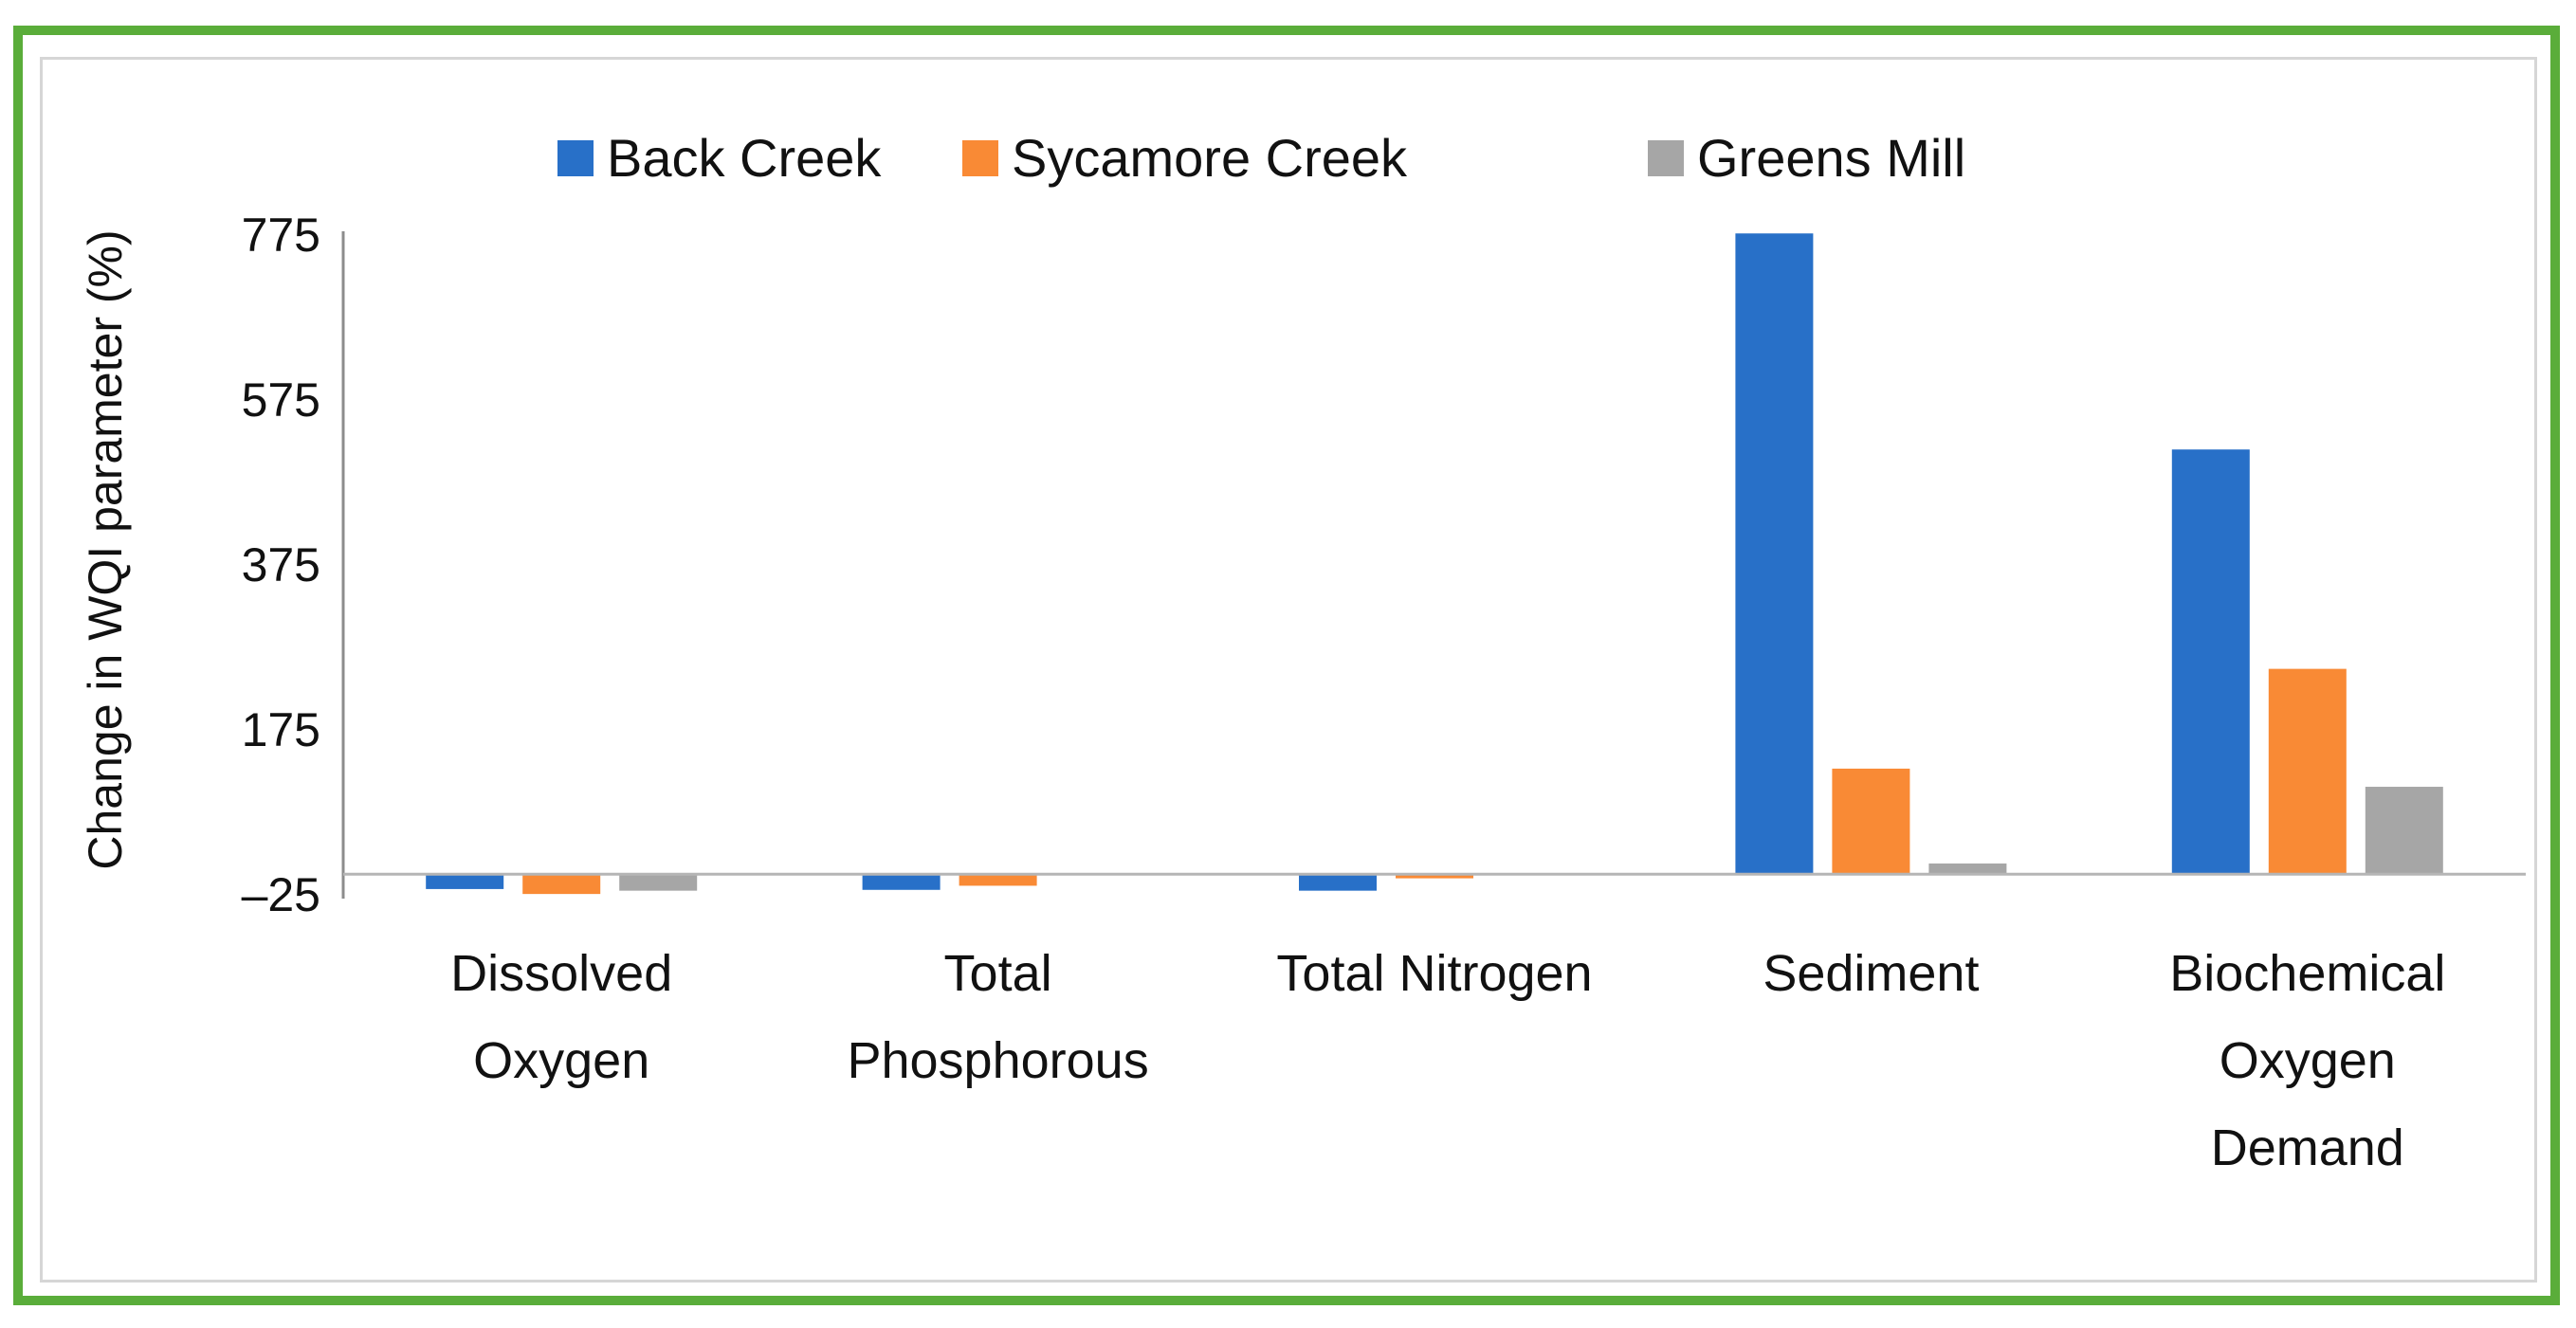 This screenshot has width=2576, height=1328. Describe the element at coordinates (281, 729) in the screenshot. I see `y-tick-label: 175` at that location.